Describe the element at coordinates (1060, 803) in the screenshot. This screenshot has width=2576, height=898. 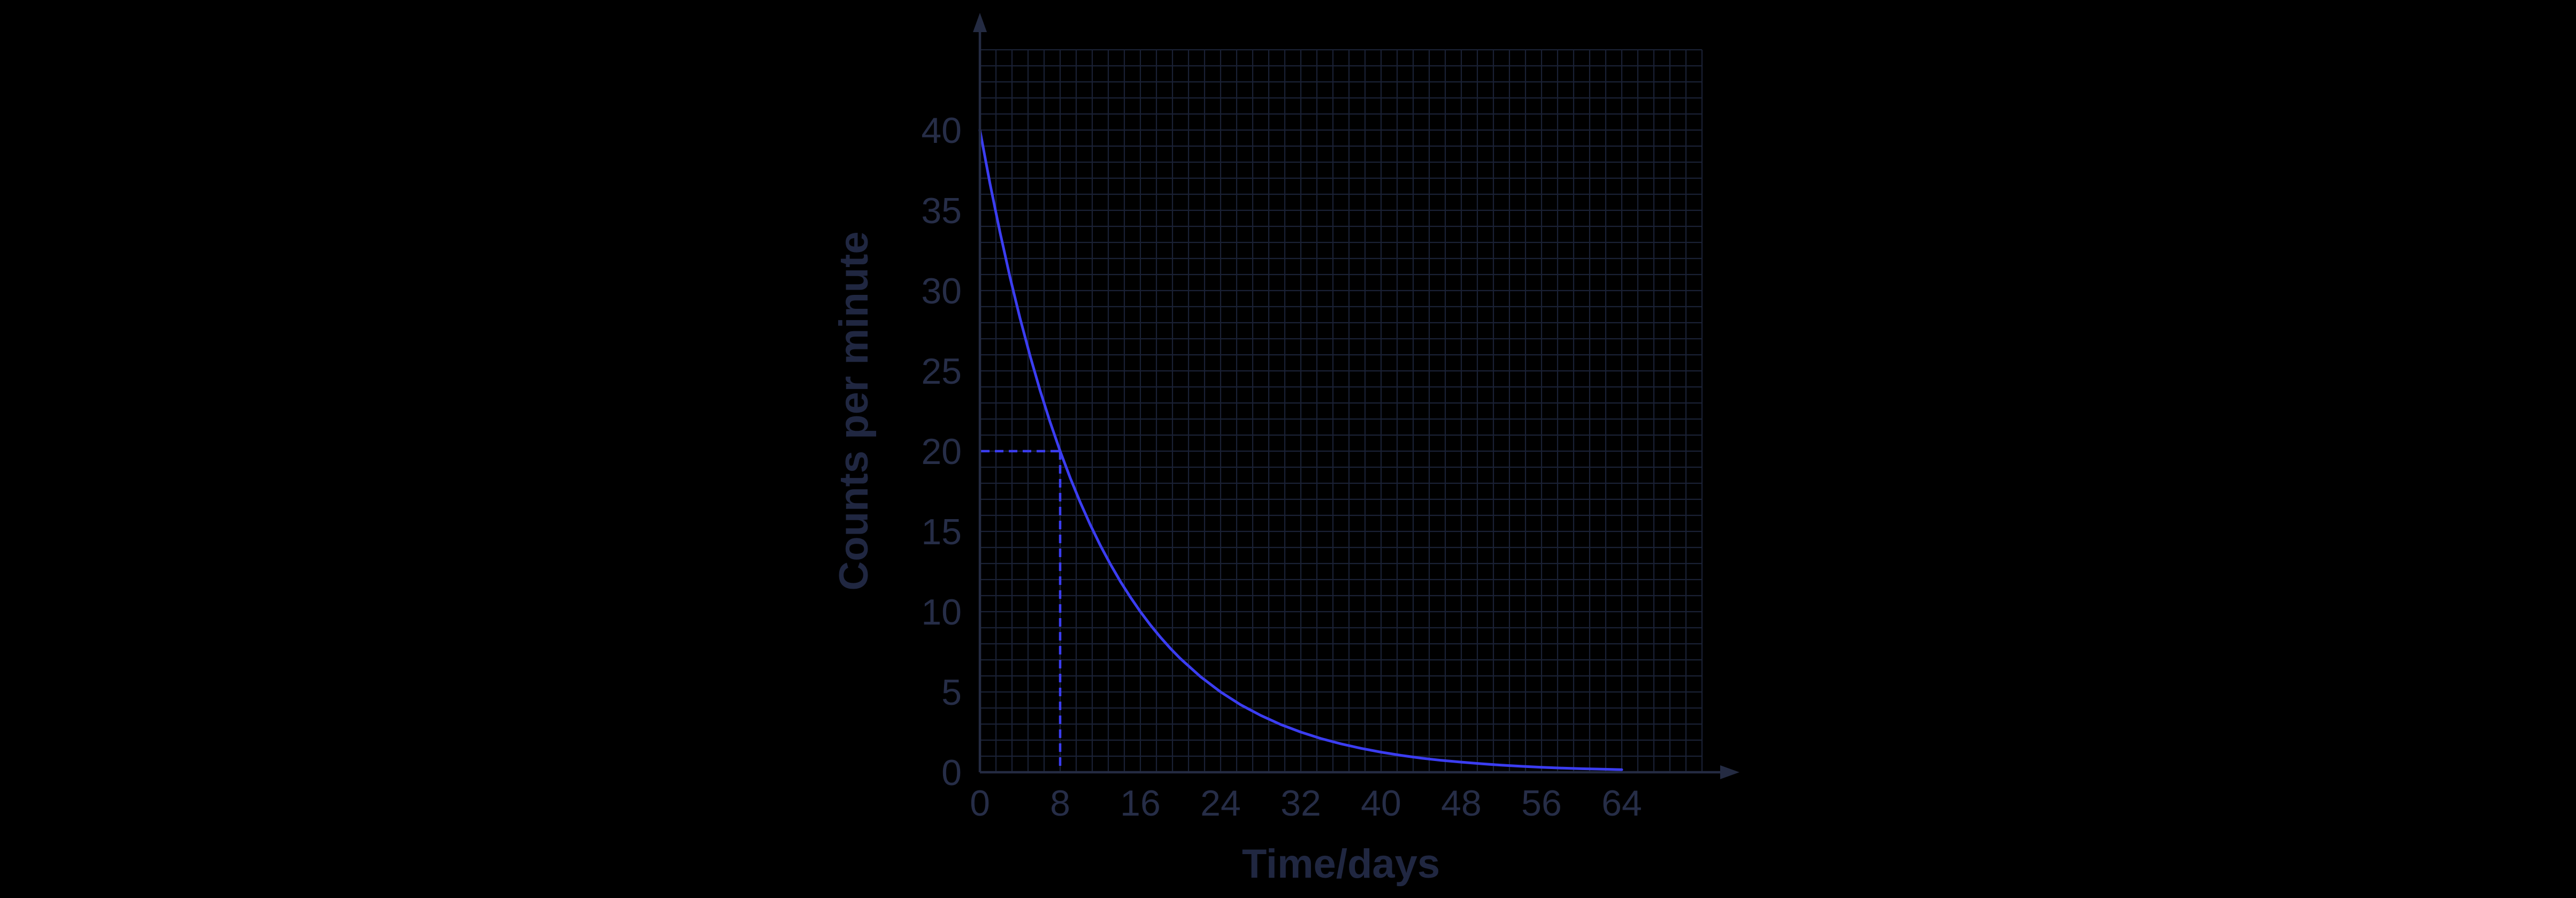
I see `x-tick-label: 8` at that location.